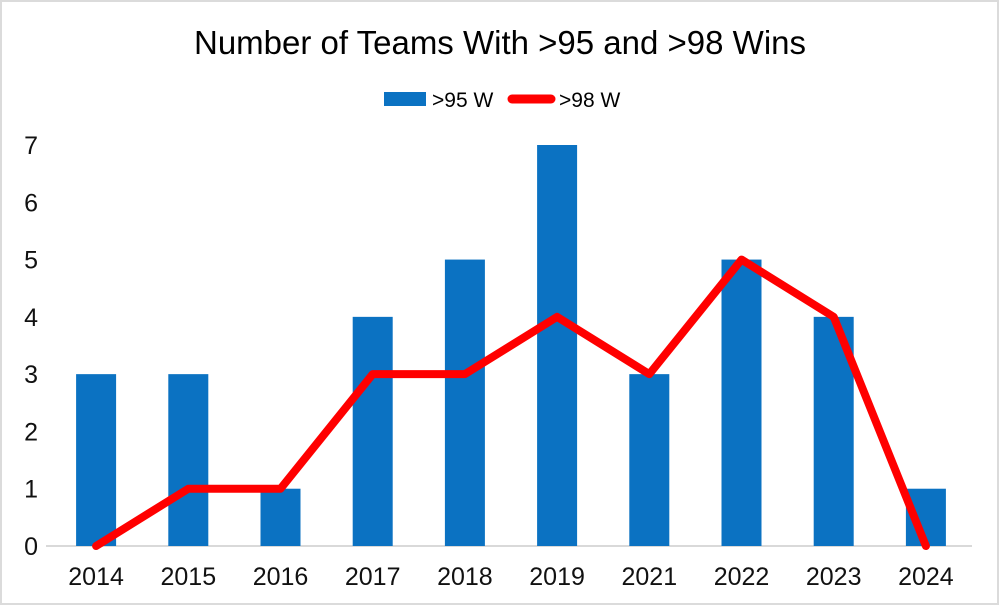  Describe the element at coordinates (589, 100) in the screenshot. I see `legend-line-label: >98 W` at that location.